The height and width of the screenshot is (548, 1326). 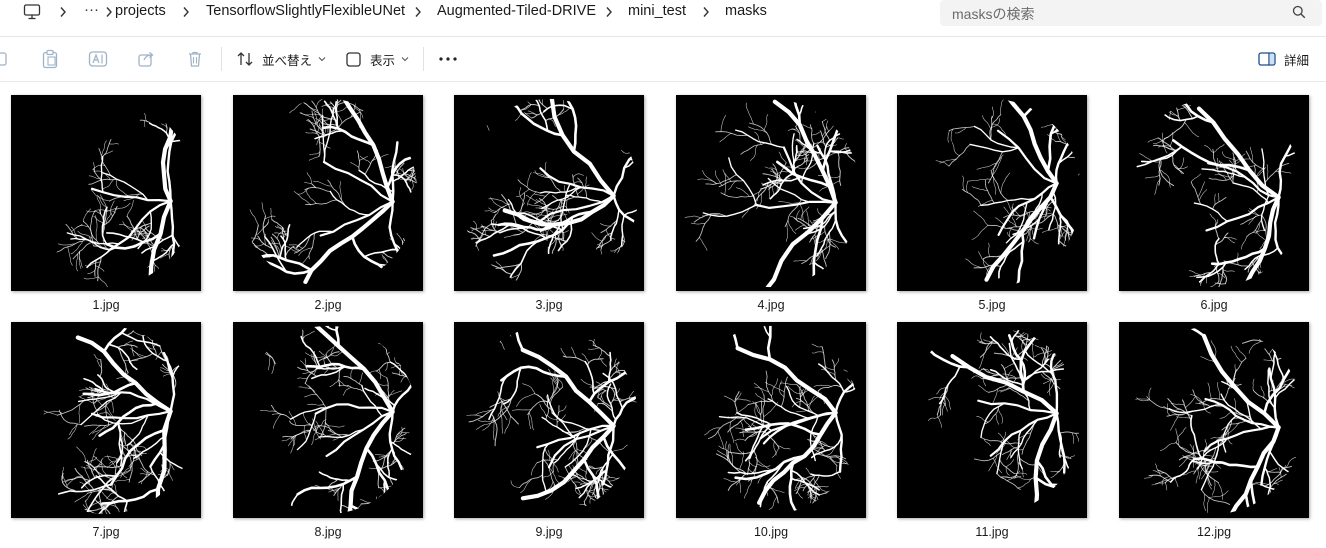 What do you see at coordinates (992, 305) in the screenshot?
I see `file-name: 5.jpg` at bounding box center [992, 305].